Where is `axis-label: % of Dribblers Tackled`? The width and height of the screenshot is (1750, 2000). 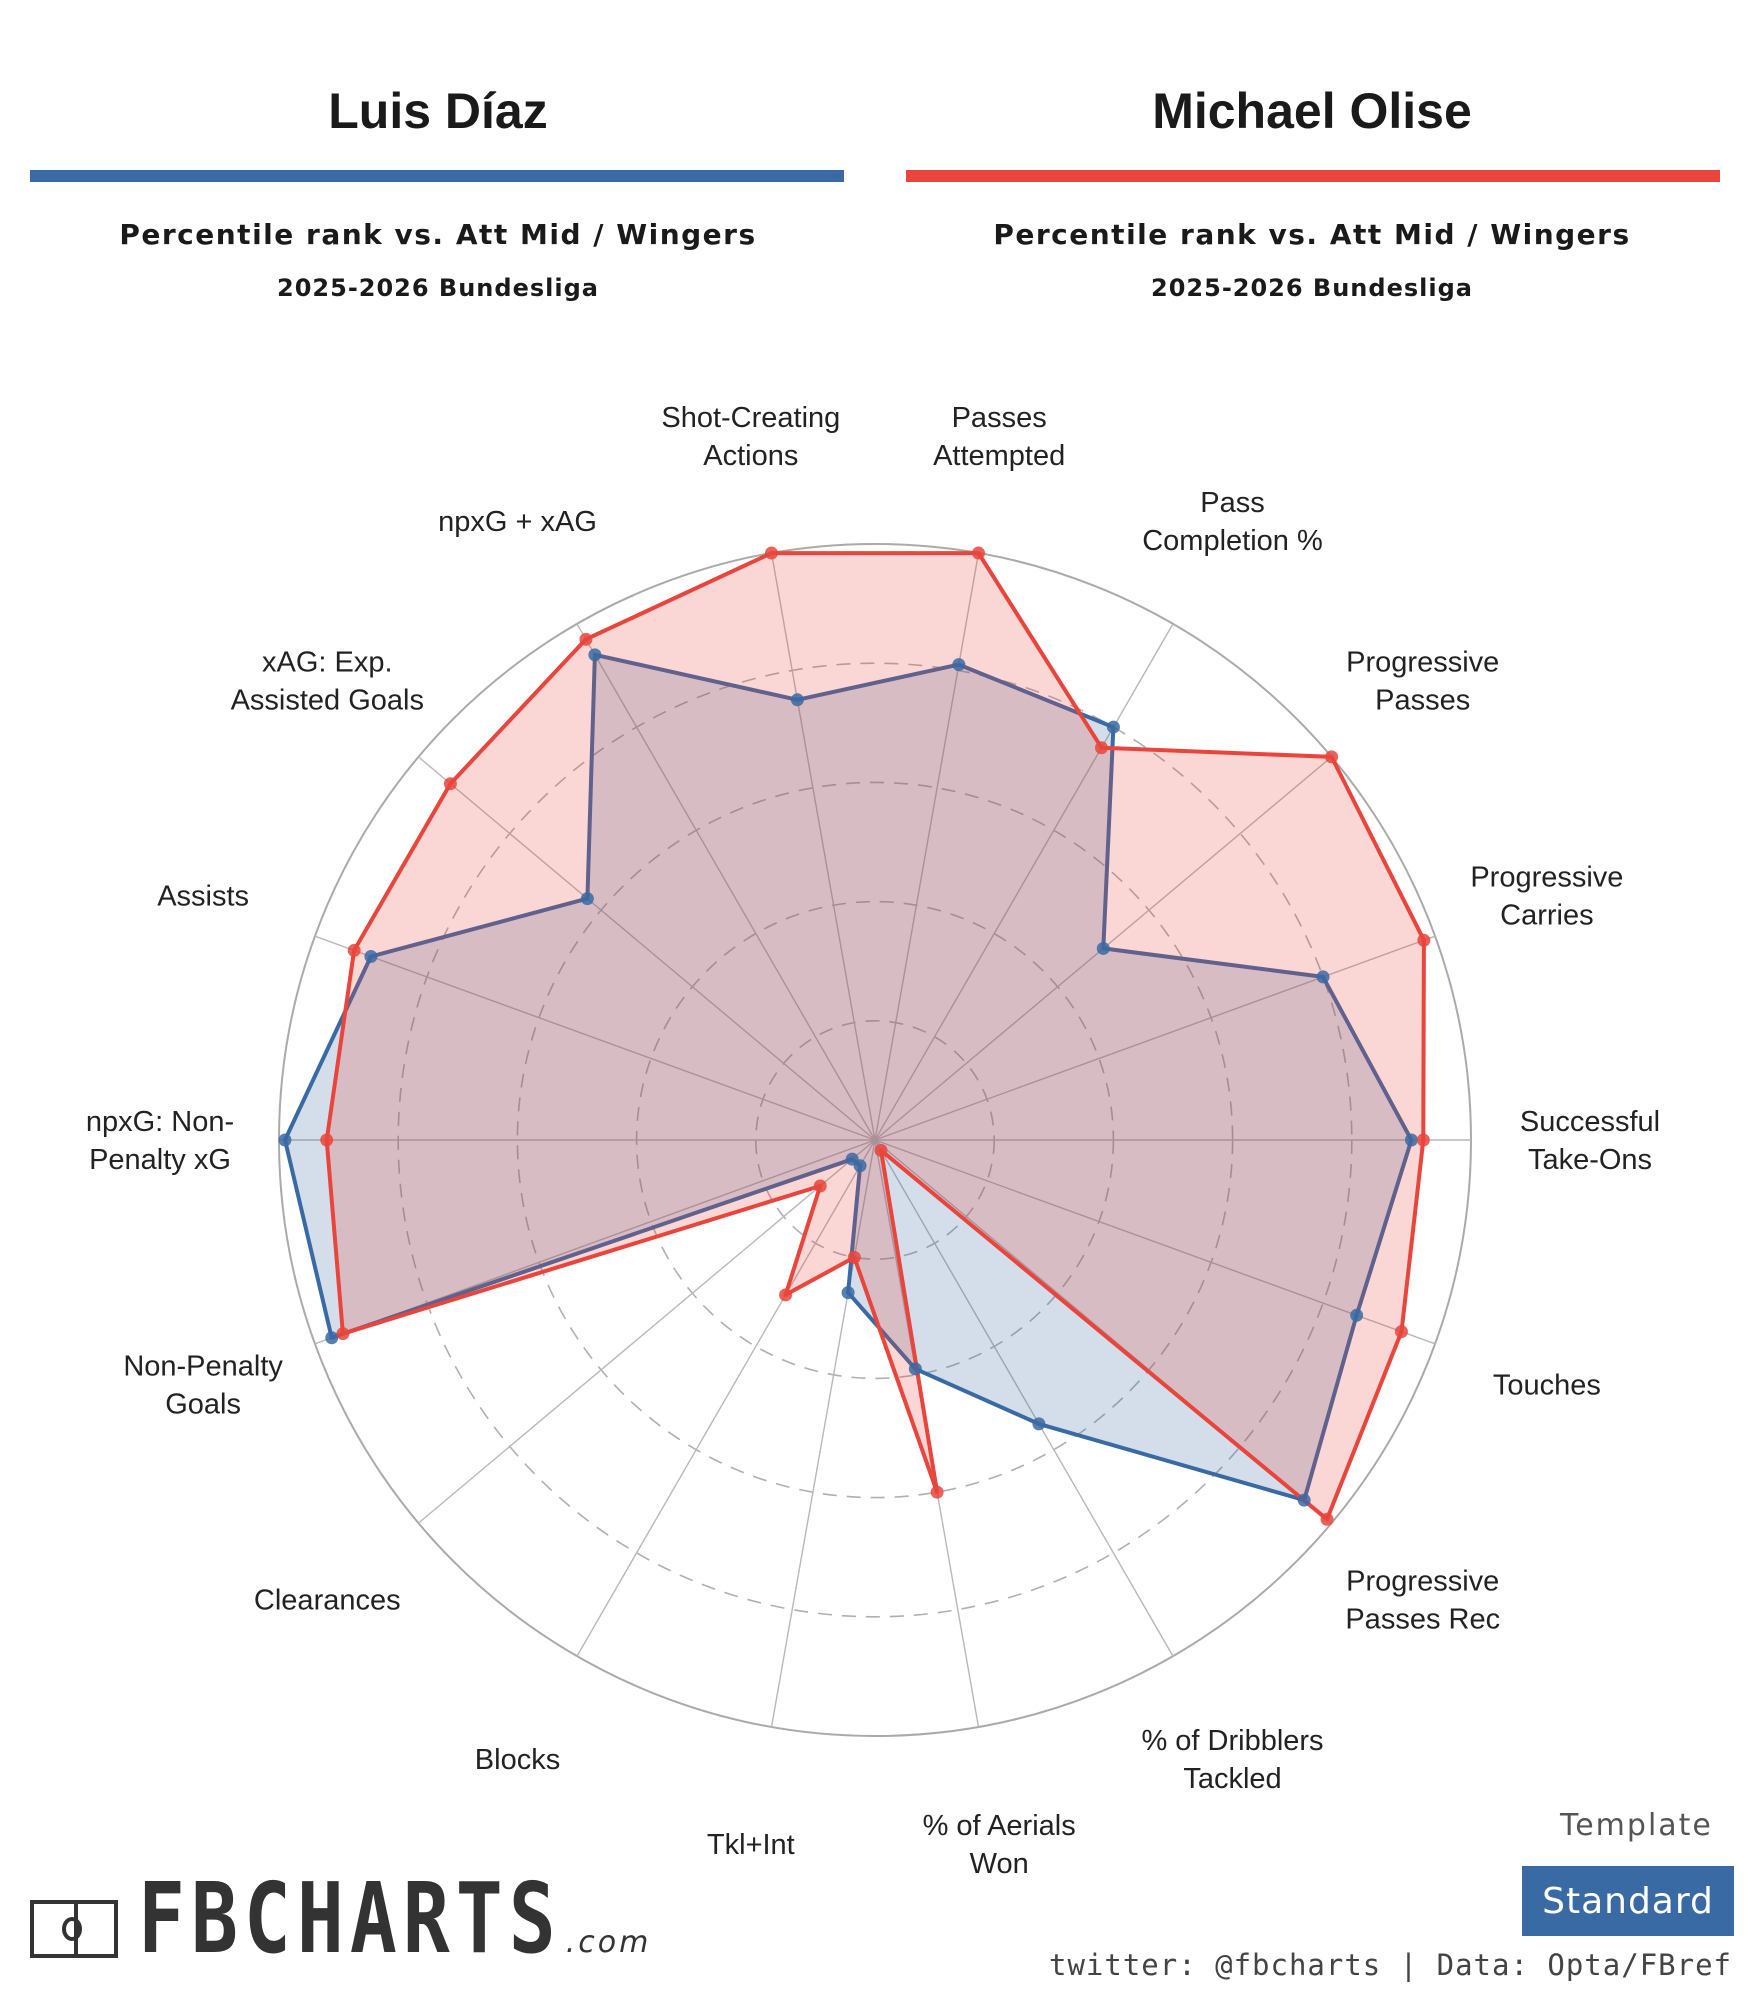
axis-label: % of Dribblers Tackled is located at coordinates (1232, 1760).